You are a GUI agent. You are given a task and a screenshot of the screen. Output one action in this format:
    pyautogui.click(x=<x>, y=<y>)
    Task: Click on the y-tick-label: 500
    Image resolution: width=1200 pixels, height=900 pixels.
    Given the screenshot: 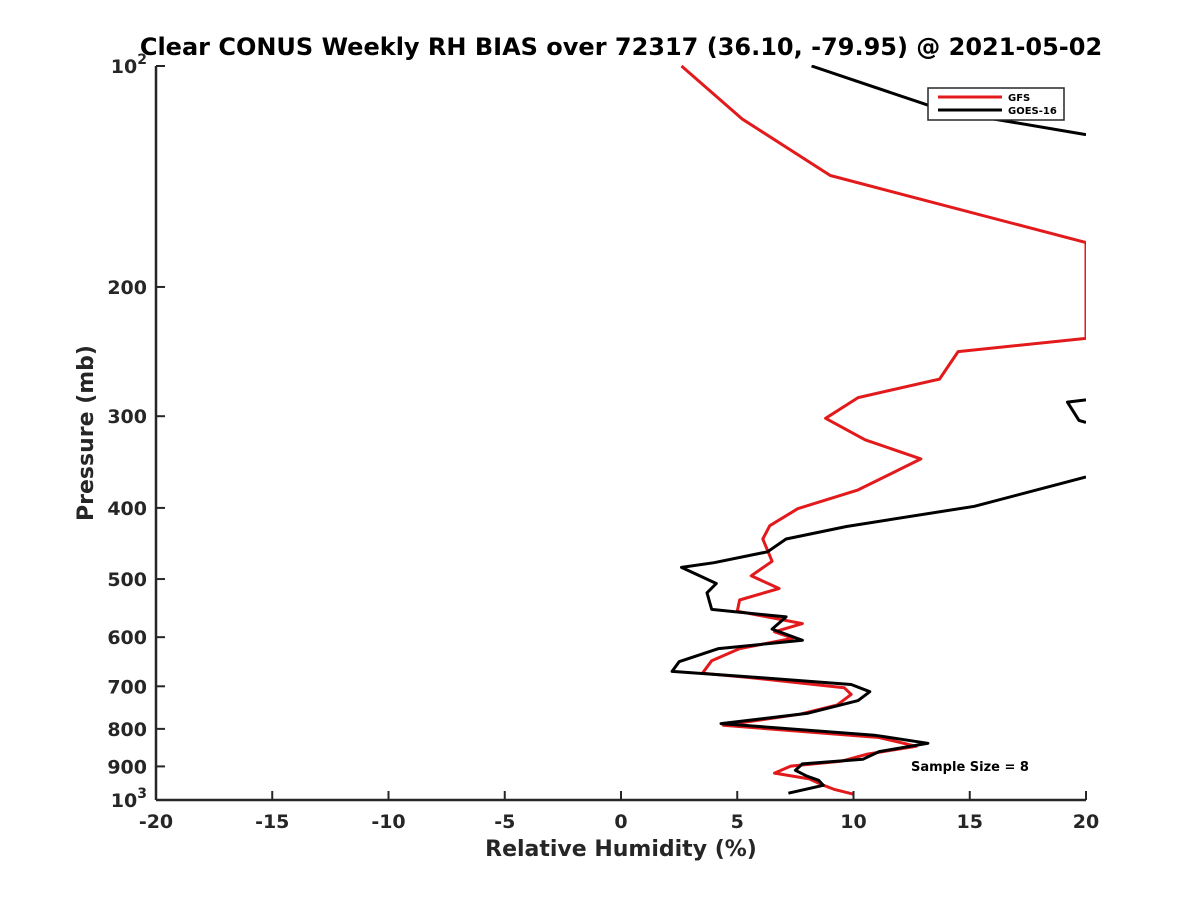 What is the action you would take?
    pyautogui.click(x=127, y=580)
    